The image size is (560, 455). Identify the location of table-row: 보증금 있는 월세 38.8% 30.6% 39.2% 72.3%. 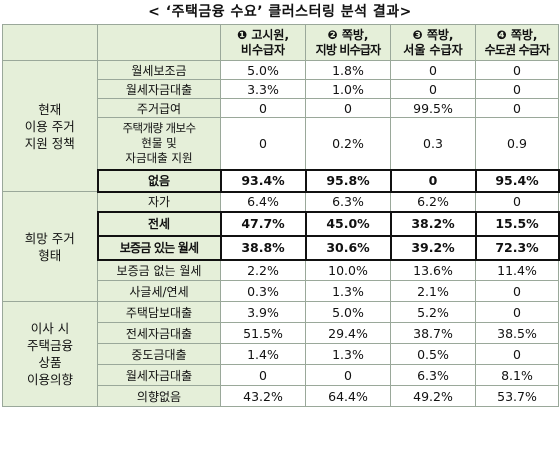
(281, 247).